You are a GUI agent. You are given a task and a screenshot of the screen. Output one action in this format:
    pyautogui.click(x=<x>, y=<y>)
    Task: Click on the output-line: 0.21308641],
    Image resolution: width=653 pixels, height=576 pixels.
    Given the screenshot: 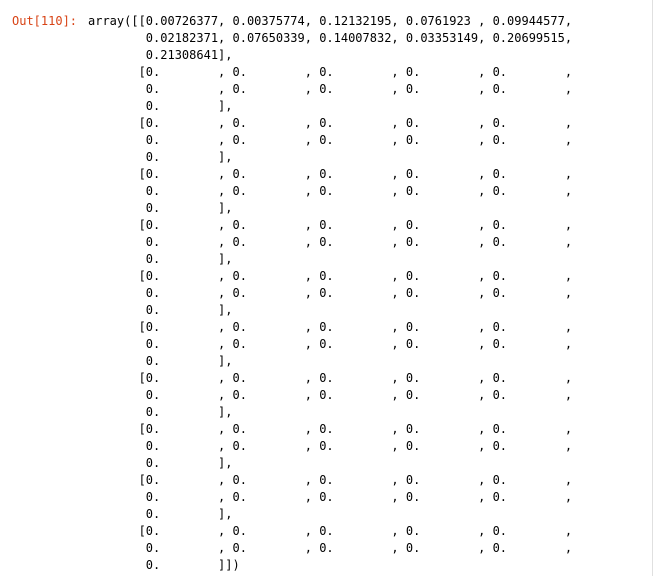 What is the action you would take?
    pyautogui.click(x=160, y=55)
    